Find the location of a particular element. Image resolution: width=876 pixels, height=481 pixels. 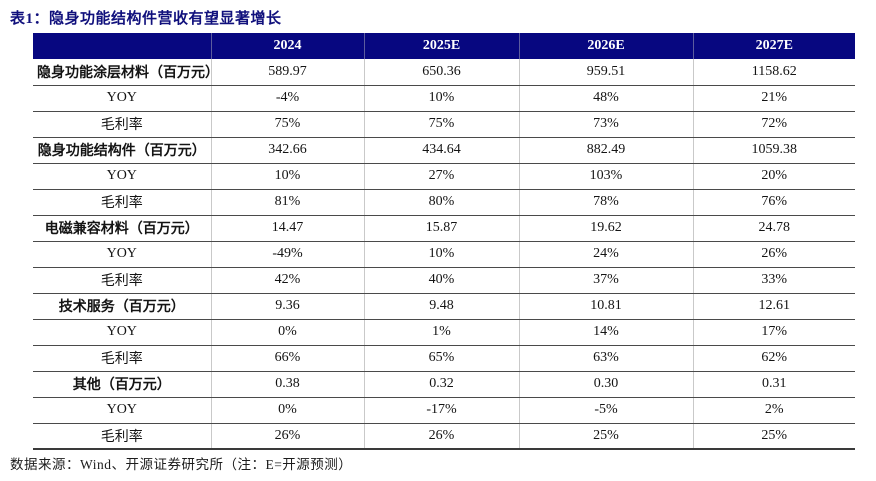

header-col-2024: 2024 is located at coordinates (287, 46).